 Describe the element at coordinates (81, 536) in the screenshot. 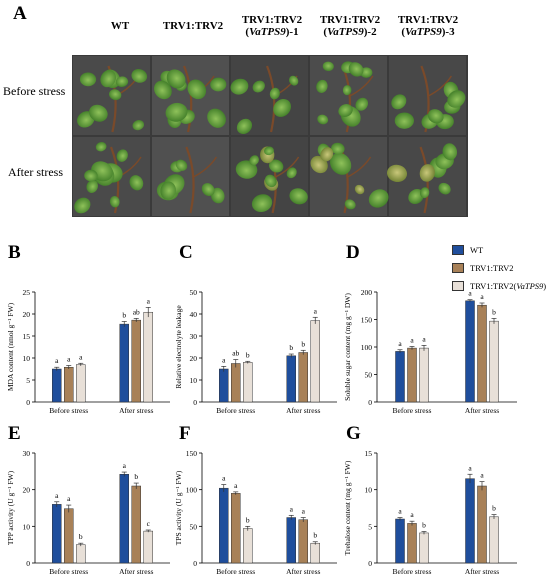

I see `sig-letter-e-1-3: b` at that location.